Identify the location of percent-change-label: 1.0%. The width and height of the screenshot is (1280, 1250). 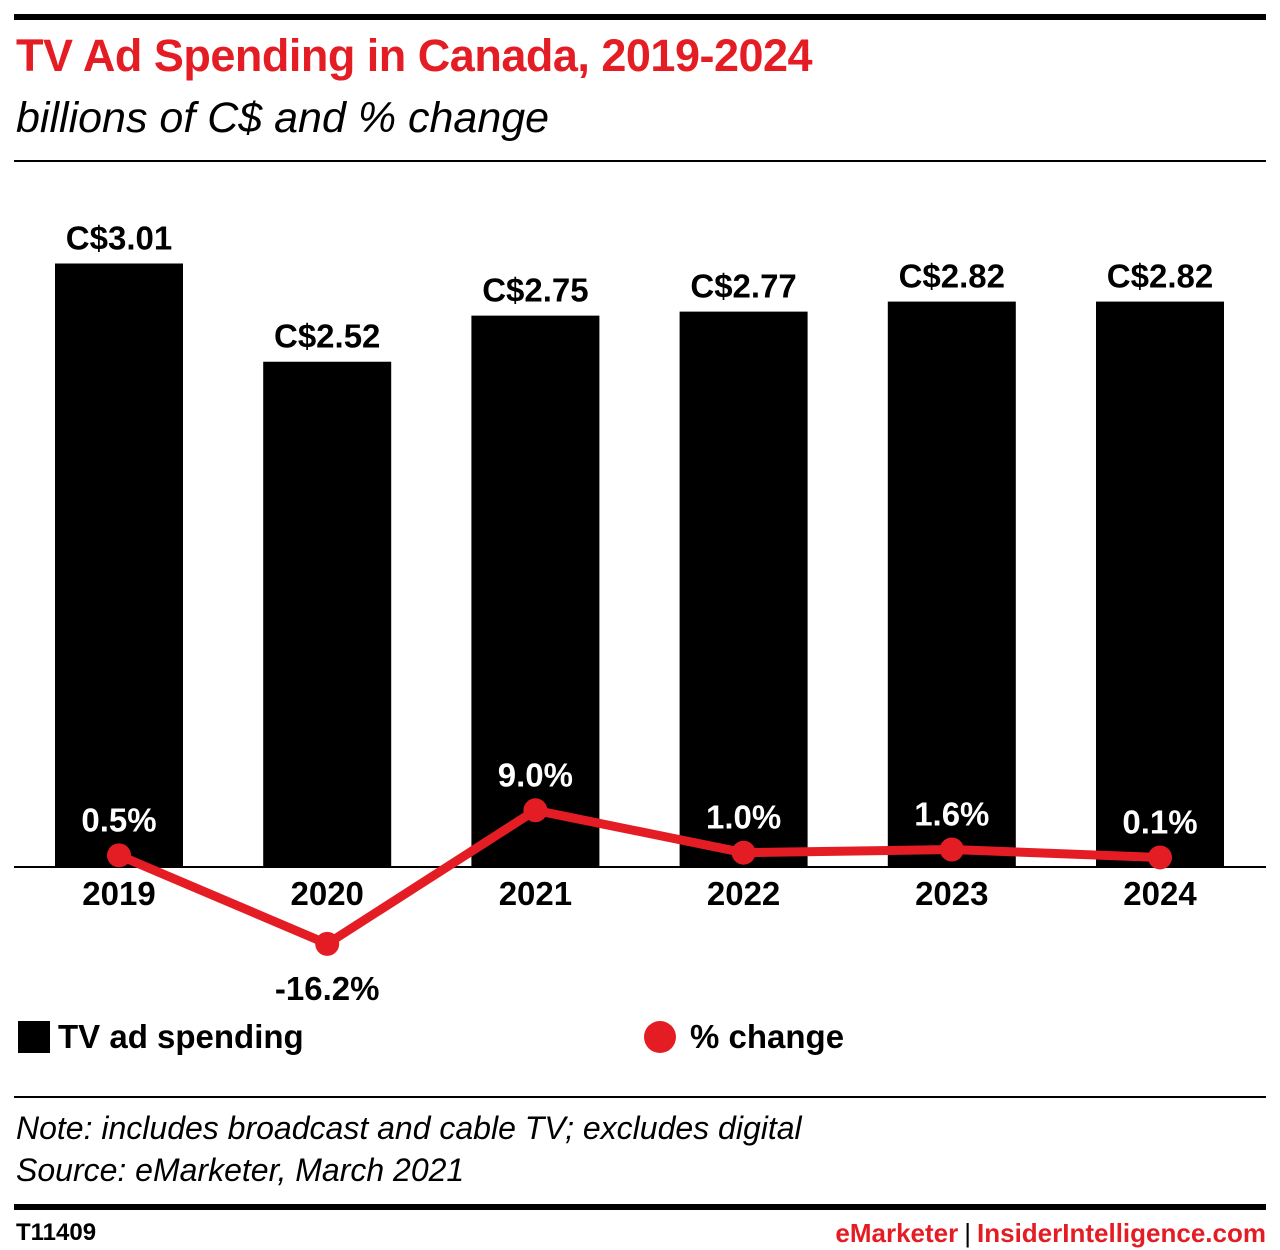
(743, 817).